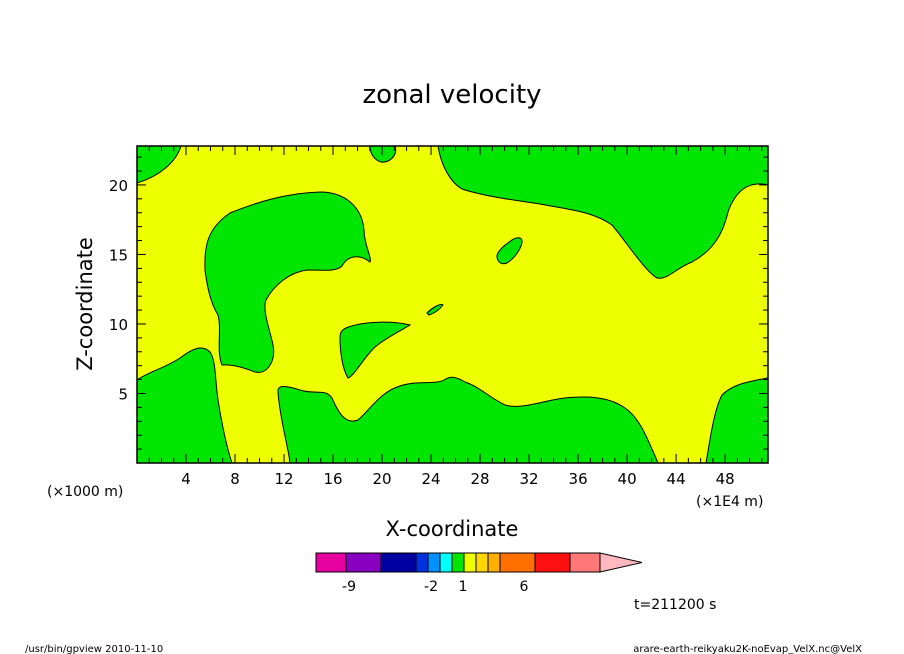 This screenshot has height=654, width=904. What do you see at coordinates (451, 95) in the screenshot?
I see `chart-title: zonal velocity` at bounding box center [451, 95].